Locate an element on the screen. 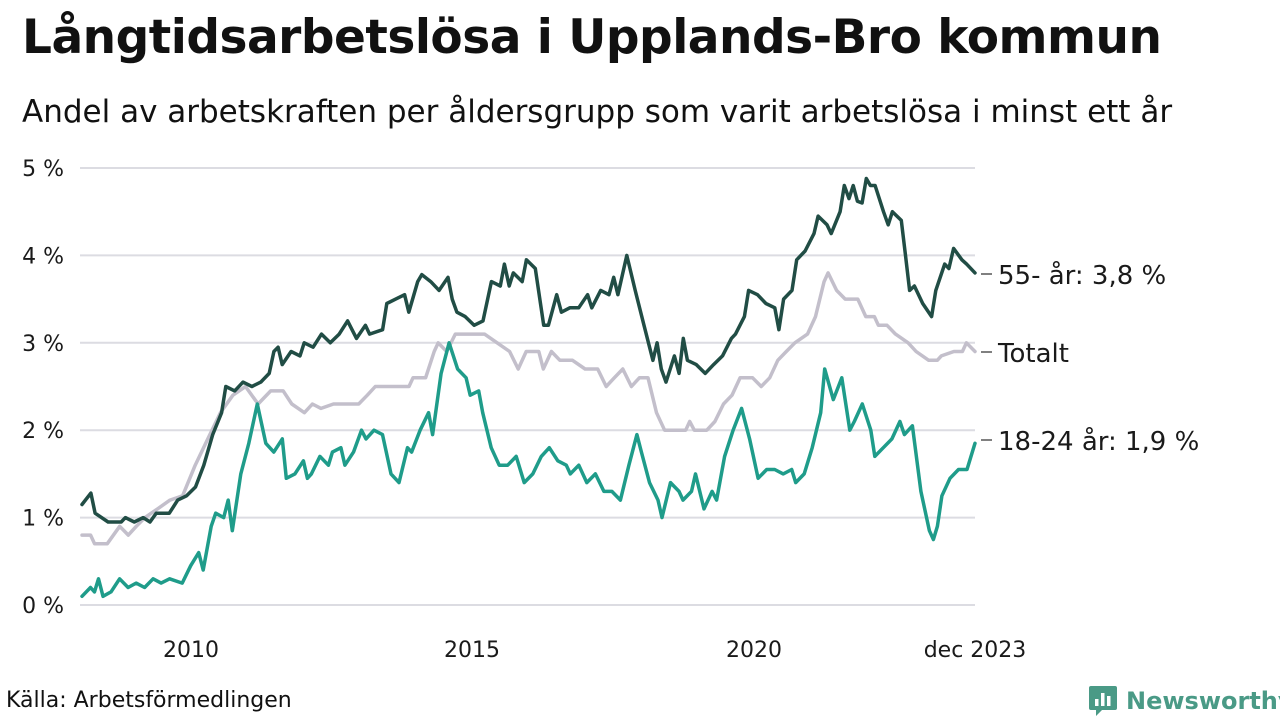 Image resolution: width=1280 pixels, height=720 pixels. y-tick-label: 2 % is located at coordinates (43, 431).